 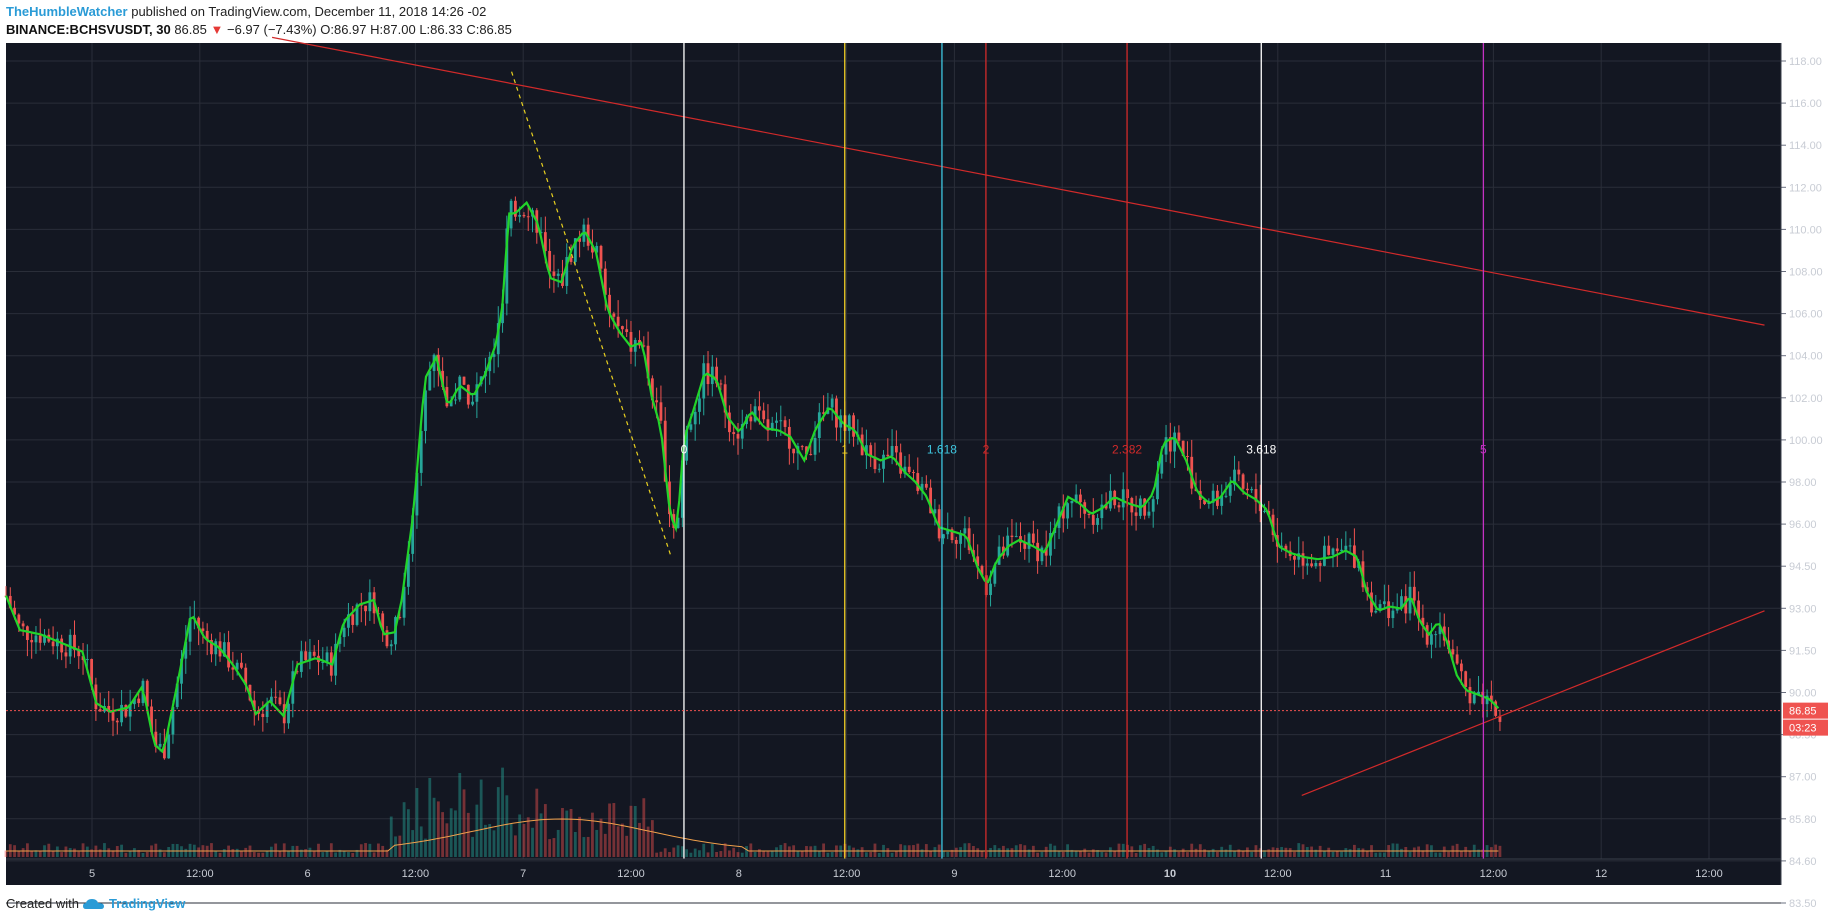 What do you see at coordinates (95, 903) in the screenshot?
I see `footer: Created with TradingView` at bounding box center [95, 903].